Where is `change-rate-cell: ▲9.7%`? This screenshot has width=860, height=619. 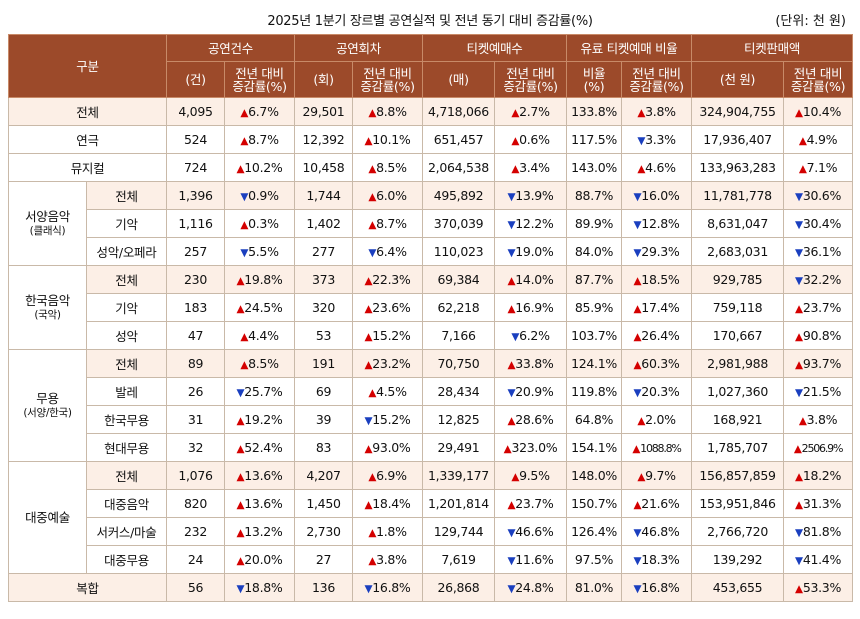
change-rate-cell: ▲9.7% is located at coordinates (657, 475).